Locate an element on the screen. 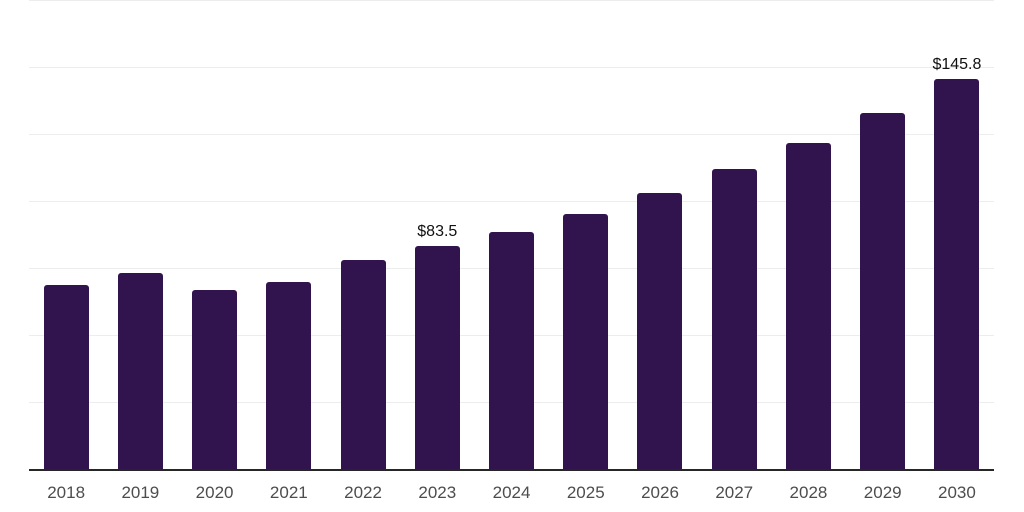 Image resolution: width=1024 pixels, height=512 pixels. x-axis-line is located at coordinates (511, 470).